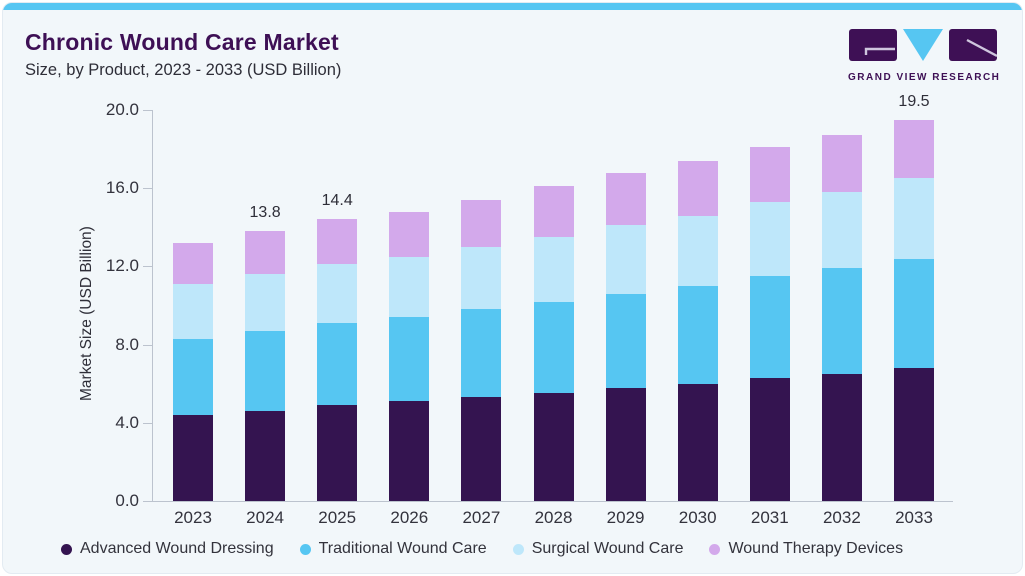  What do you see at coordinates (914, 517) in the screenshot?
I see `x-tick-label: 2033` at bounding box center [914, 517].